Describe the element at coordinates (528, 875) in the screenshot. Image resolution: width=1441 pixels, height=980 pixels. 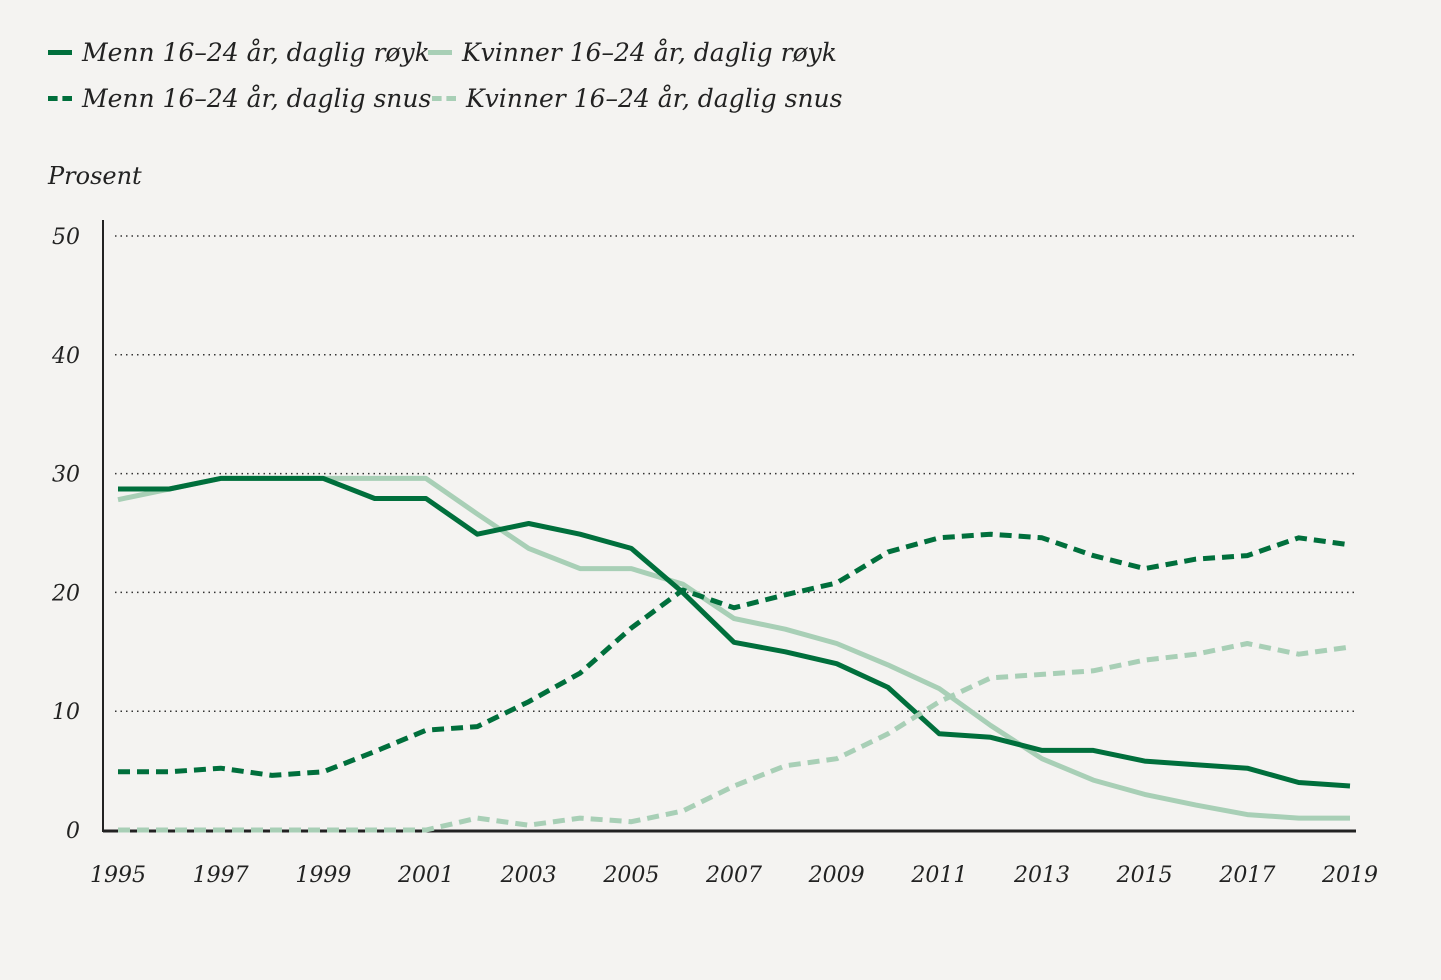
I see `x-tick-label: 2003` at that location.